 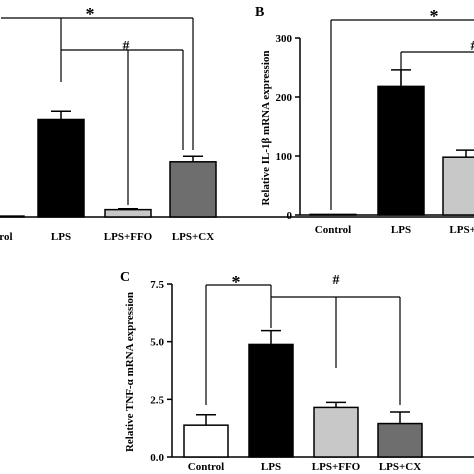 I want to click on y-tick-label: 0, so click(x=290, y=216).